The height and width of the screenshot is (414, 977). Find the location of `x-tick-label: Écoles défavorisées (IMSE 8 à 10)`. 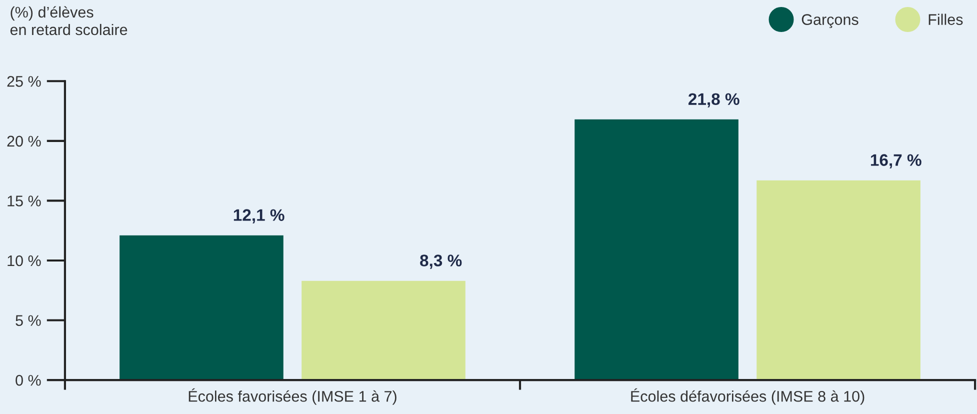

x-tick-label: Écoles défavorisées (IMSE 8 à 10) is located at coordinates (747, 396).